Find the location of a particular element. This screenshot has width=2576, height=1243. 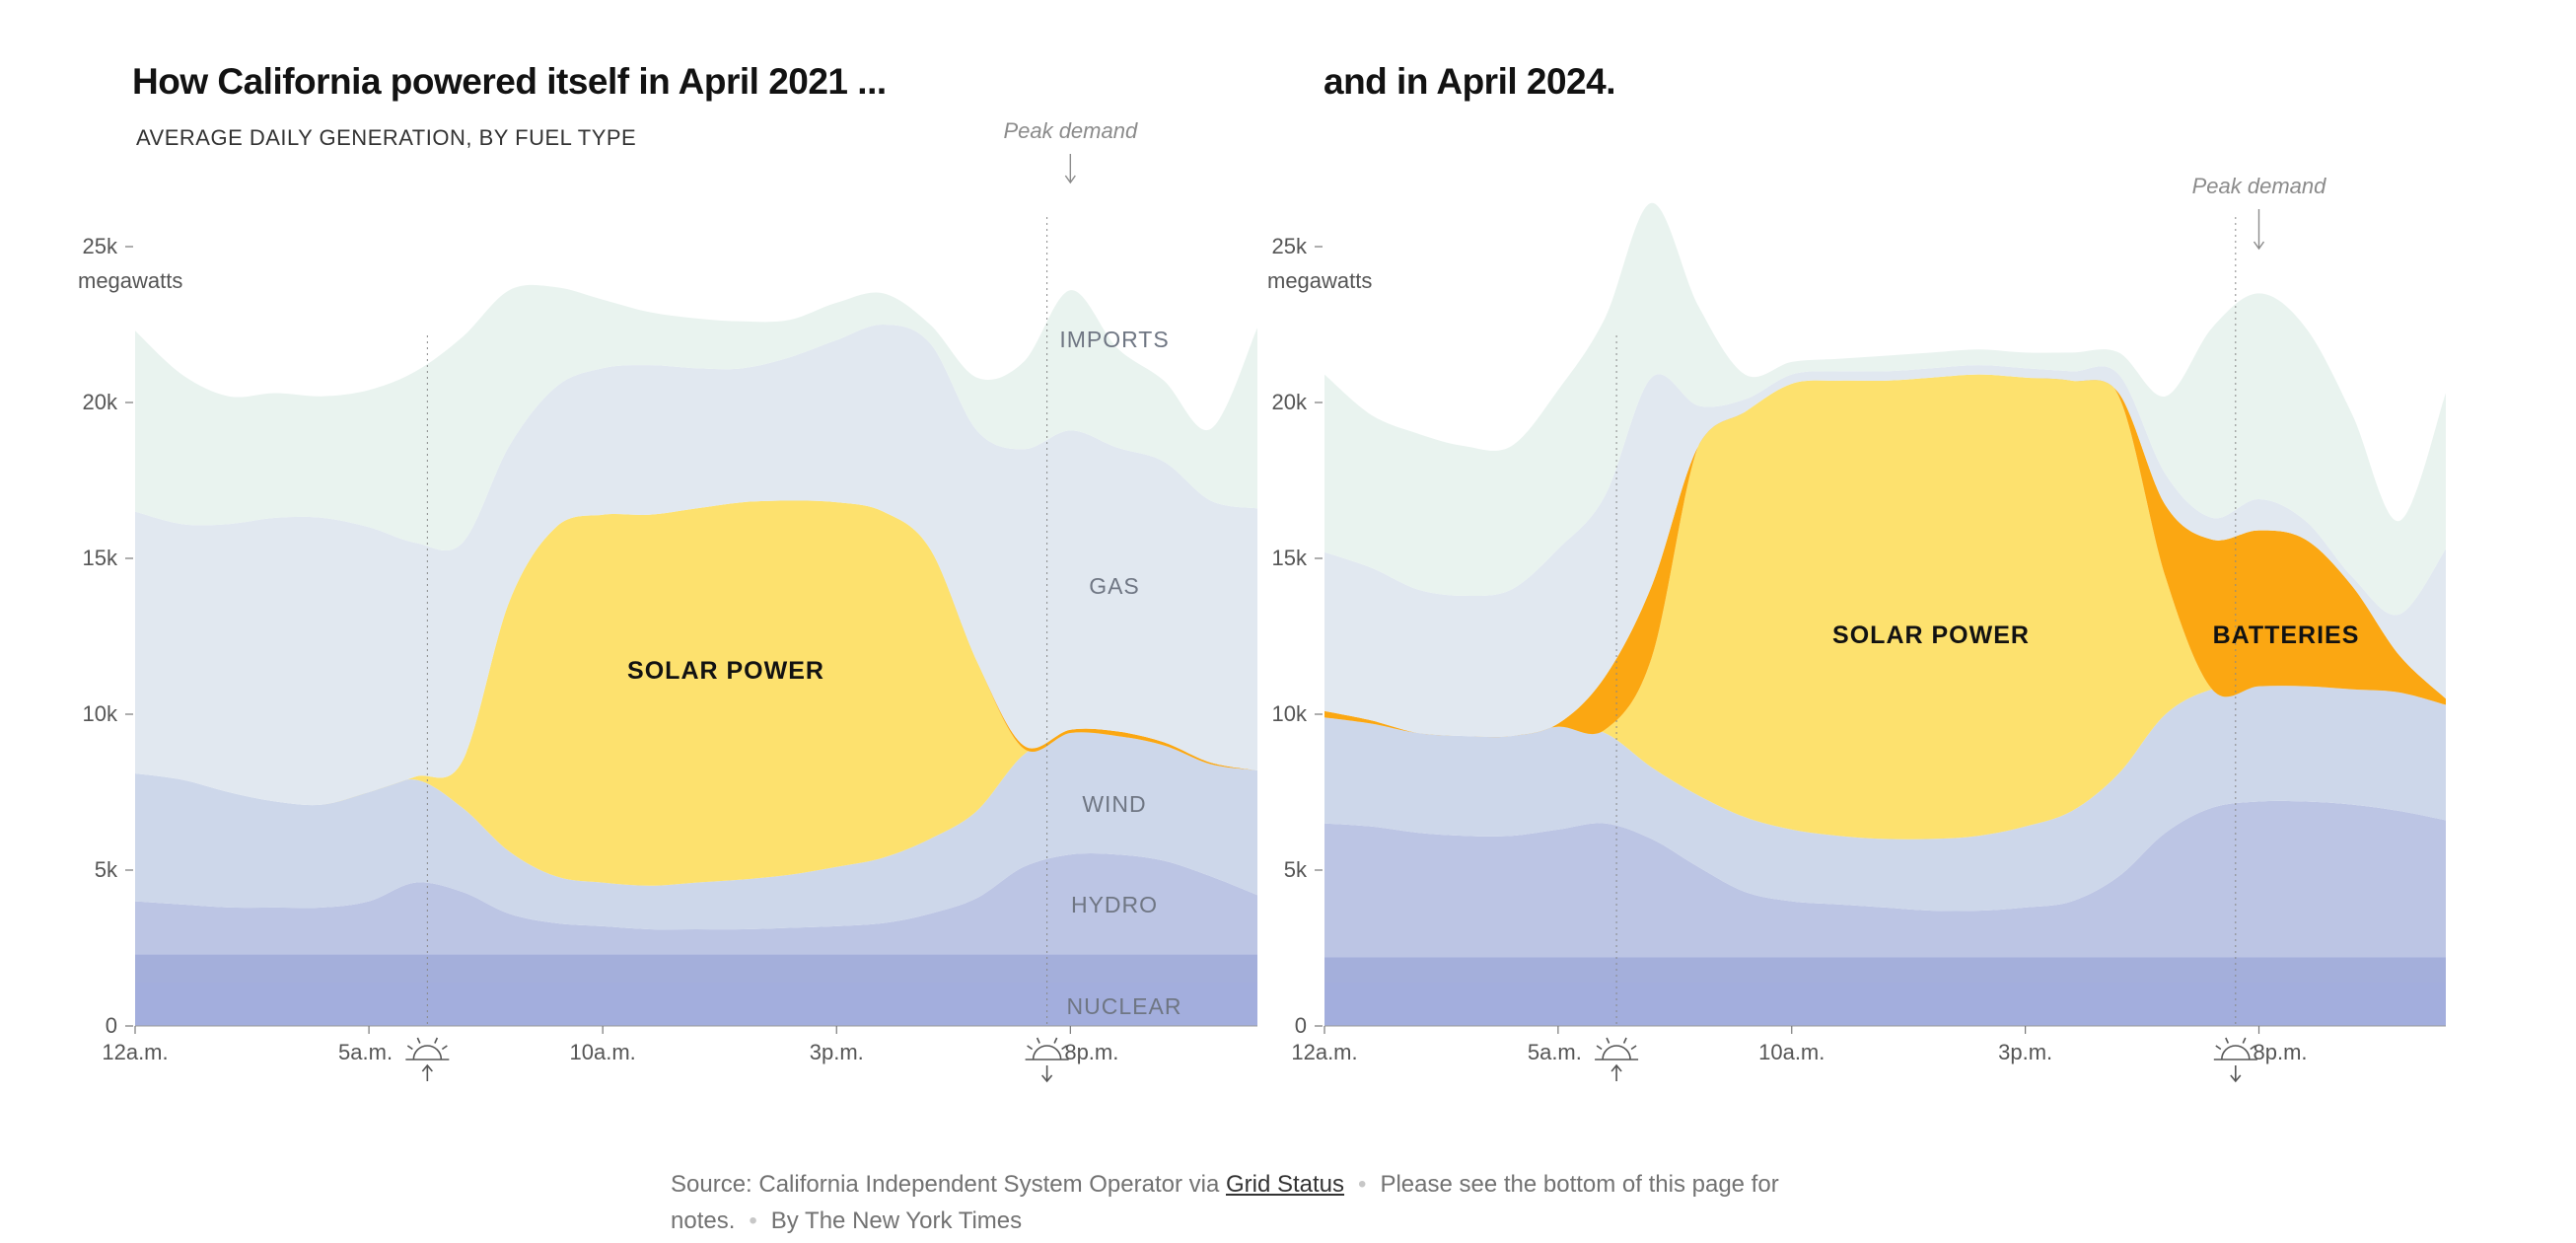

byline: By The New York Times is located at coordinates (896, 1220).